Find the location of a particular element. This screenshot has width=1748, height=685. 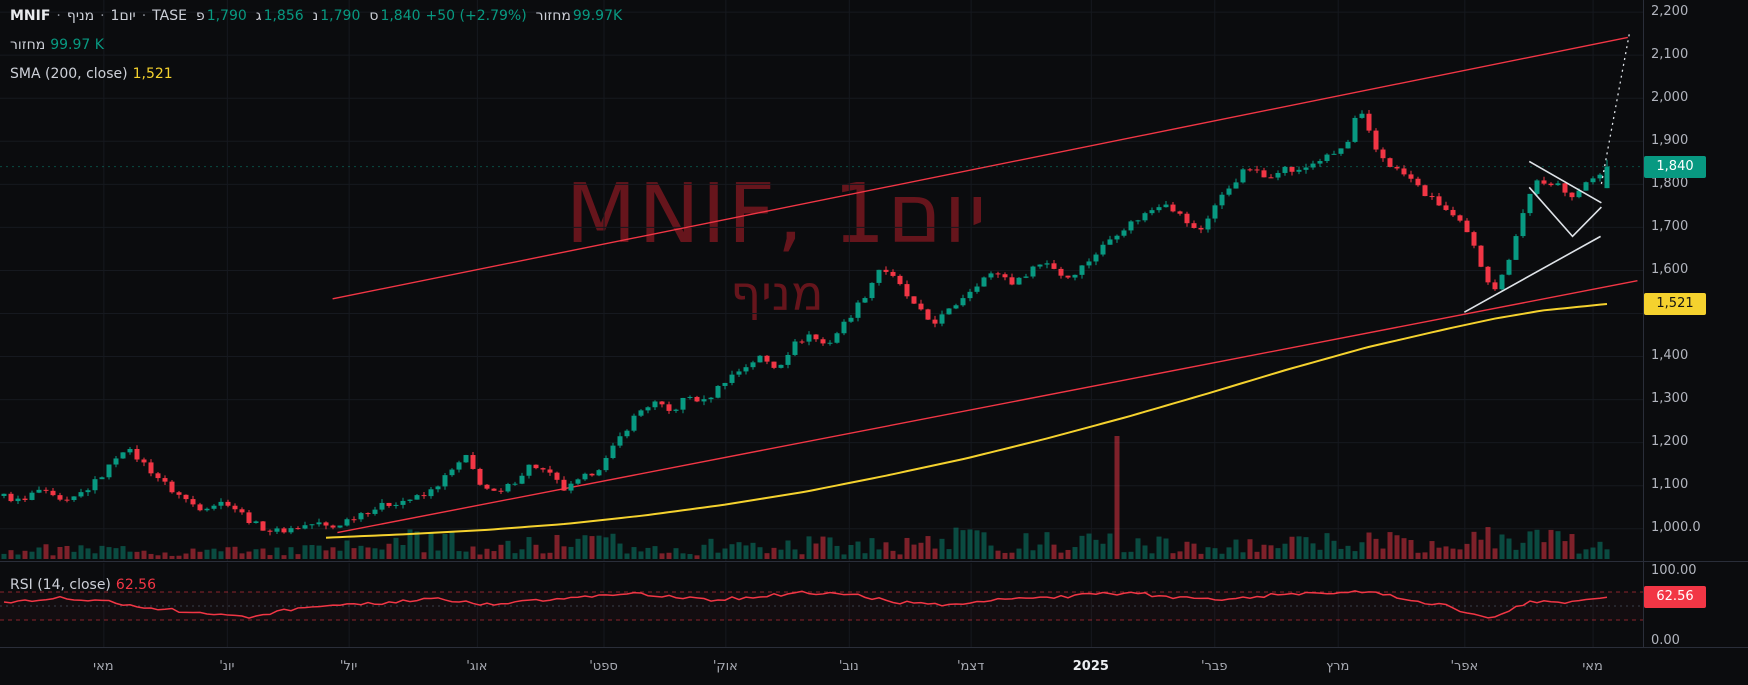

time-tick-label: מרץ is located at coordinates (1338, 666).